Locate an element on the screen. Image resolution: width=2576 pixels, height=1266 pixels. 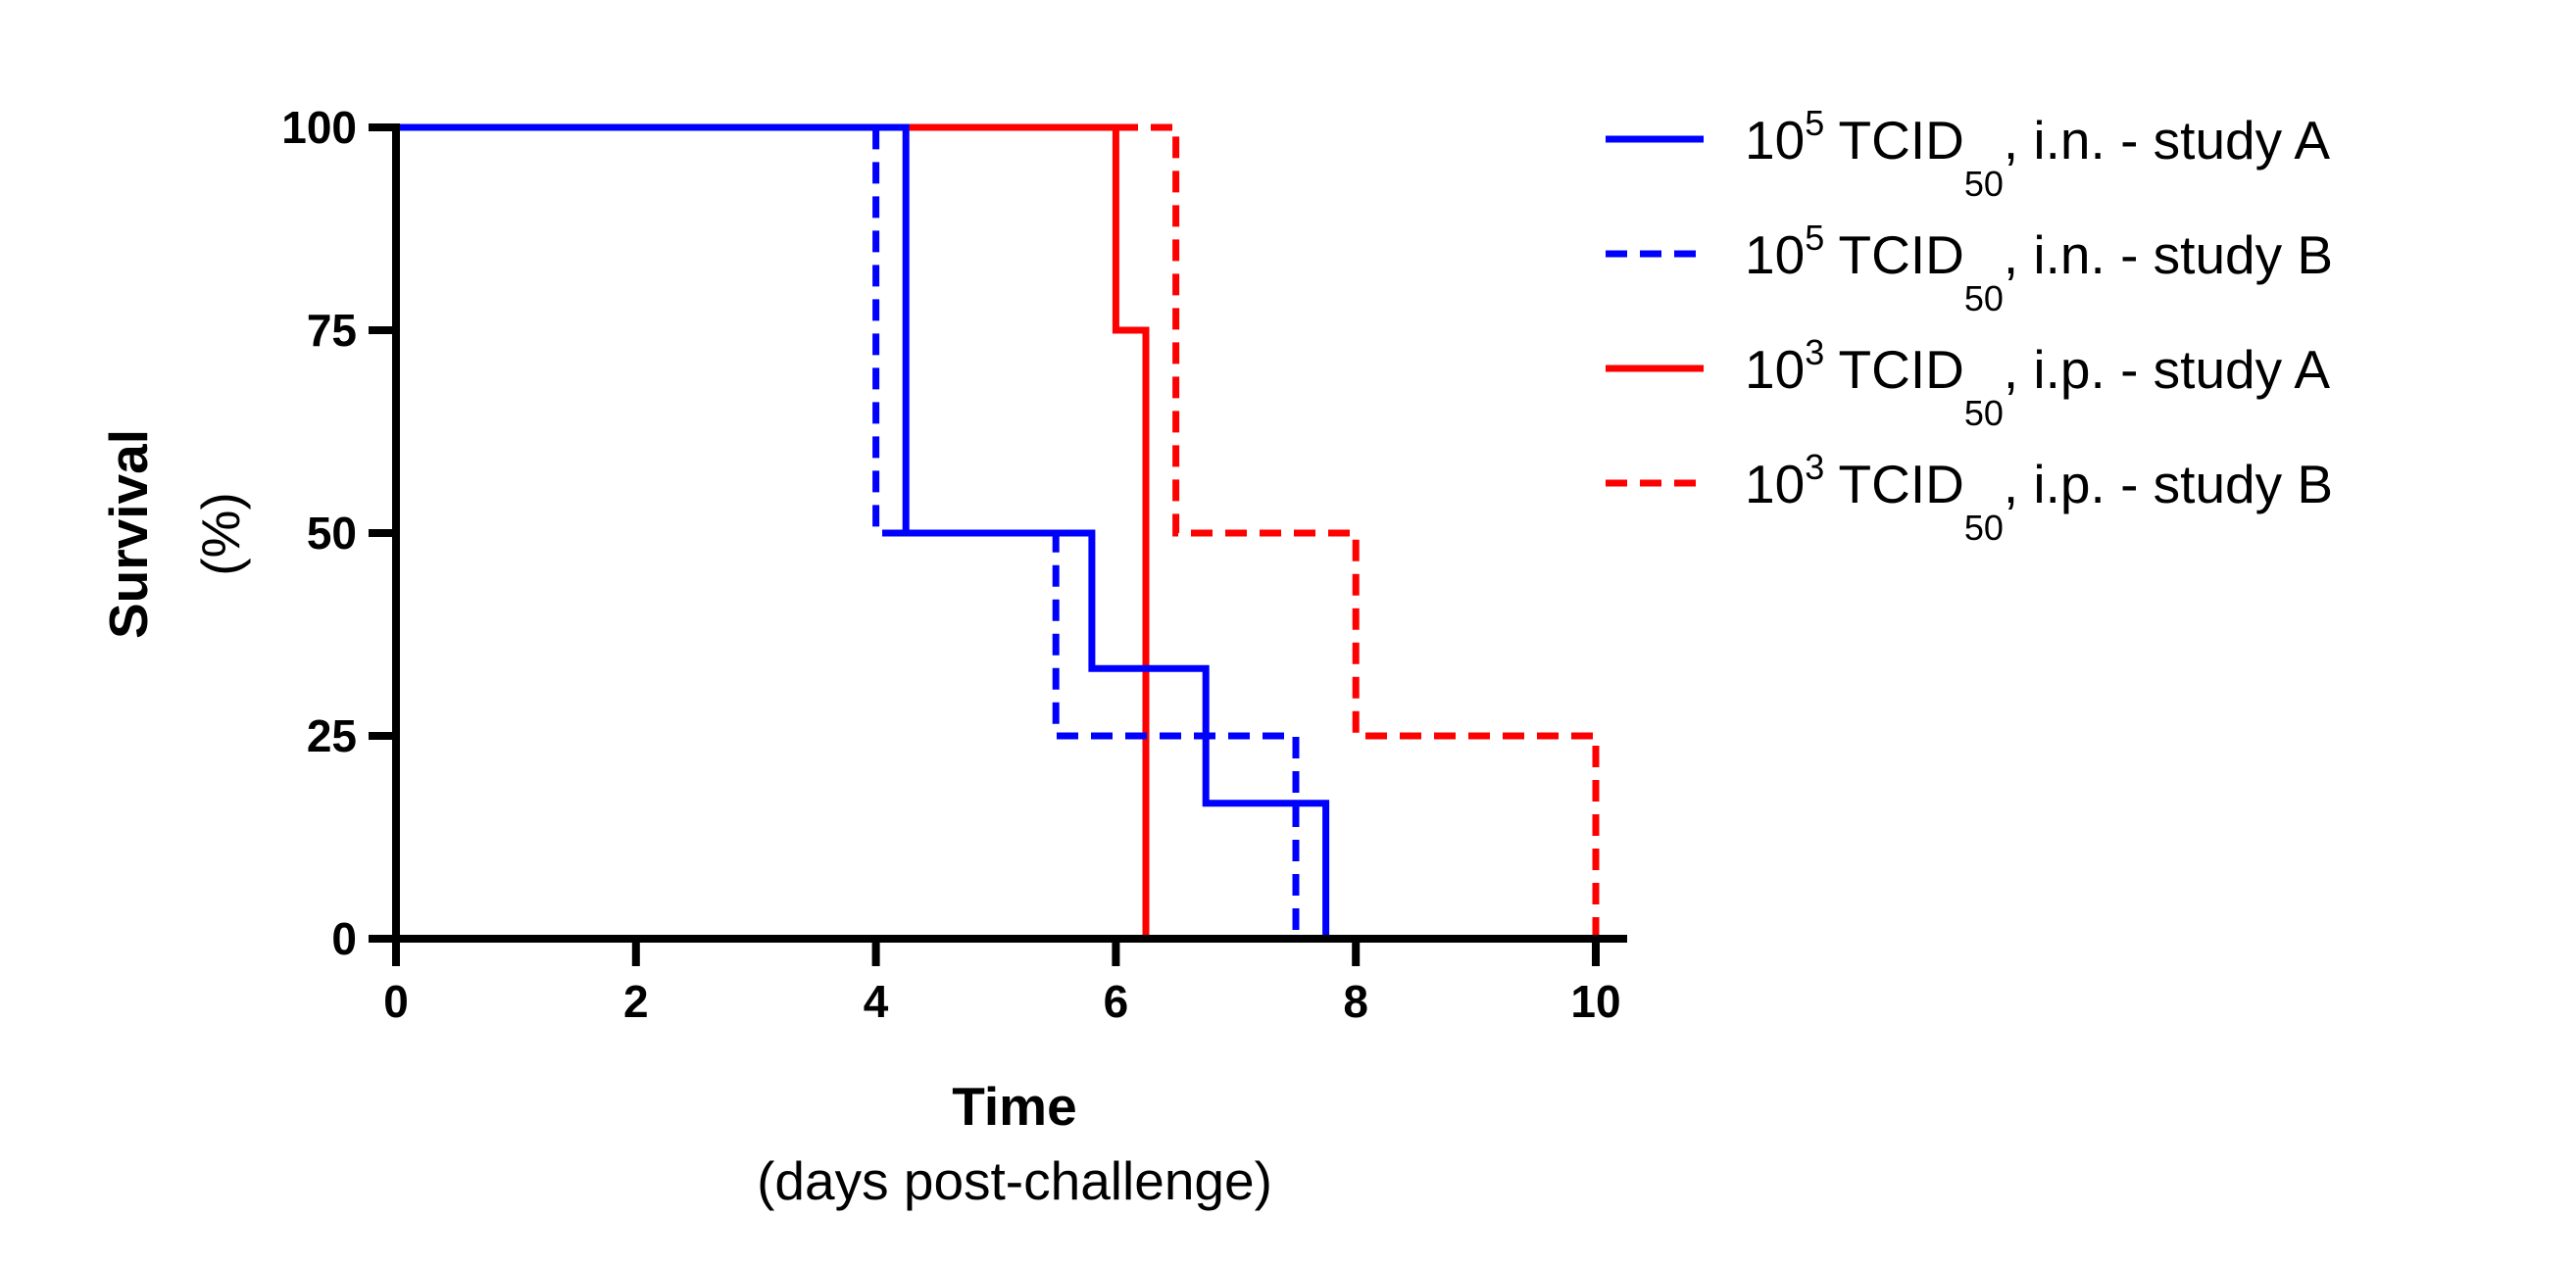
legend-label-part: , i.p. - study B is located at coordinates (2168, 484).